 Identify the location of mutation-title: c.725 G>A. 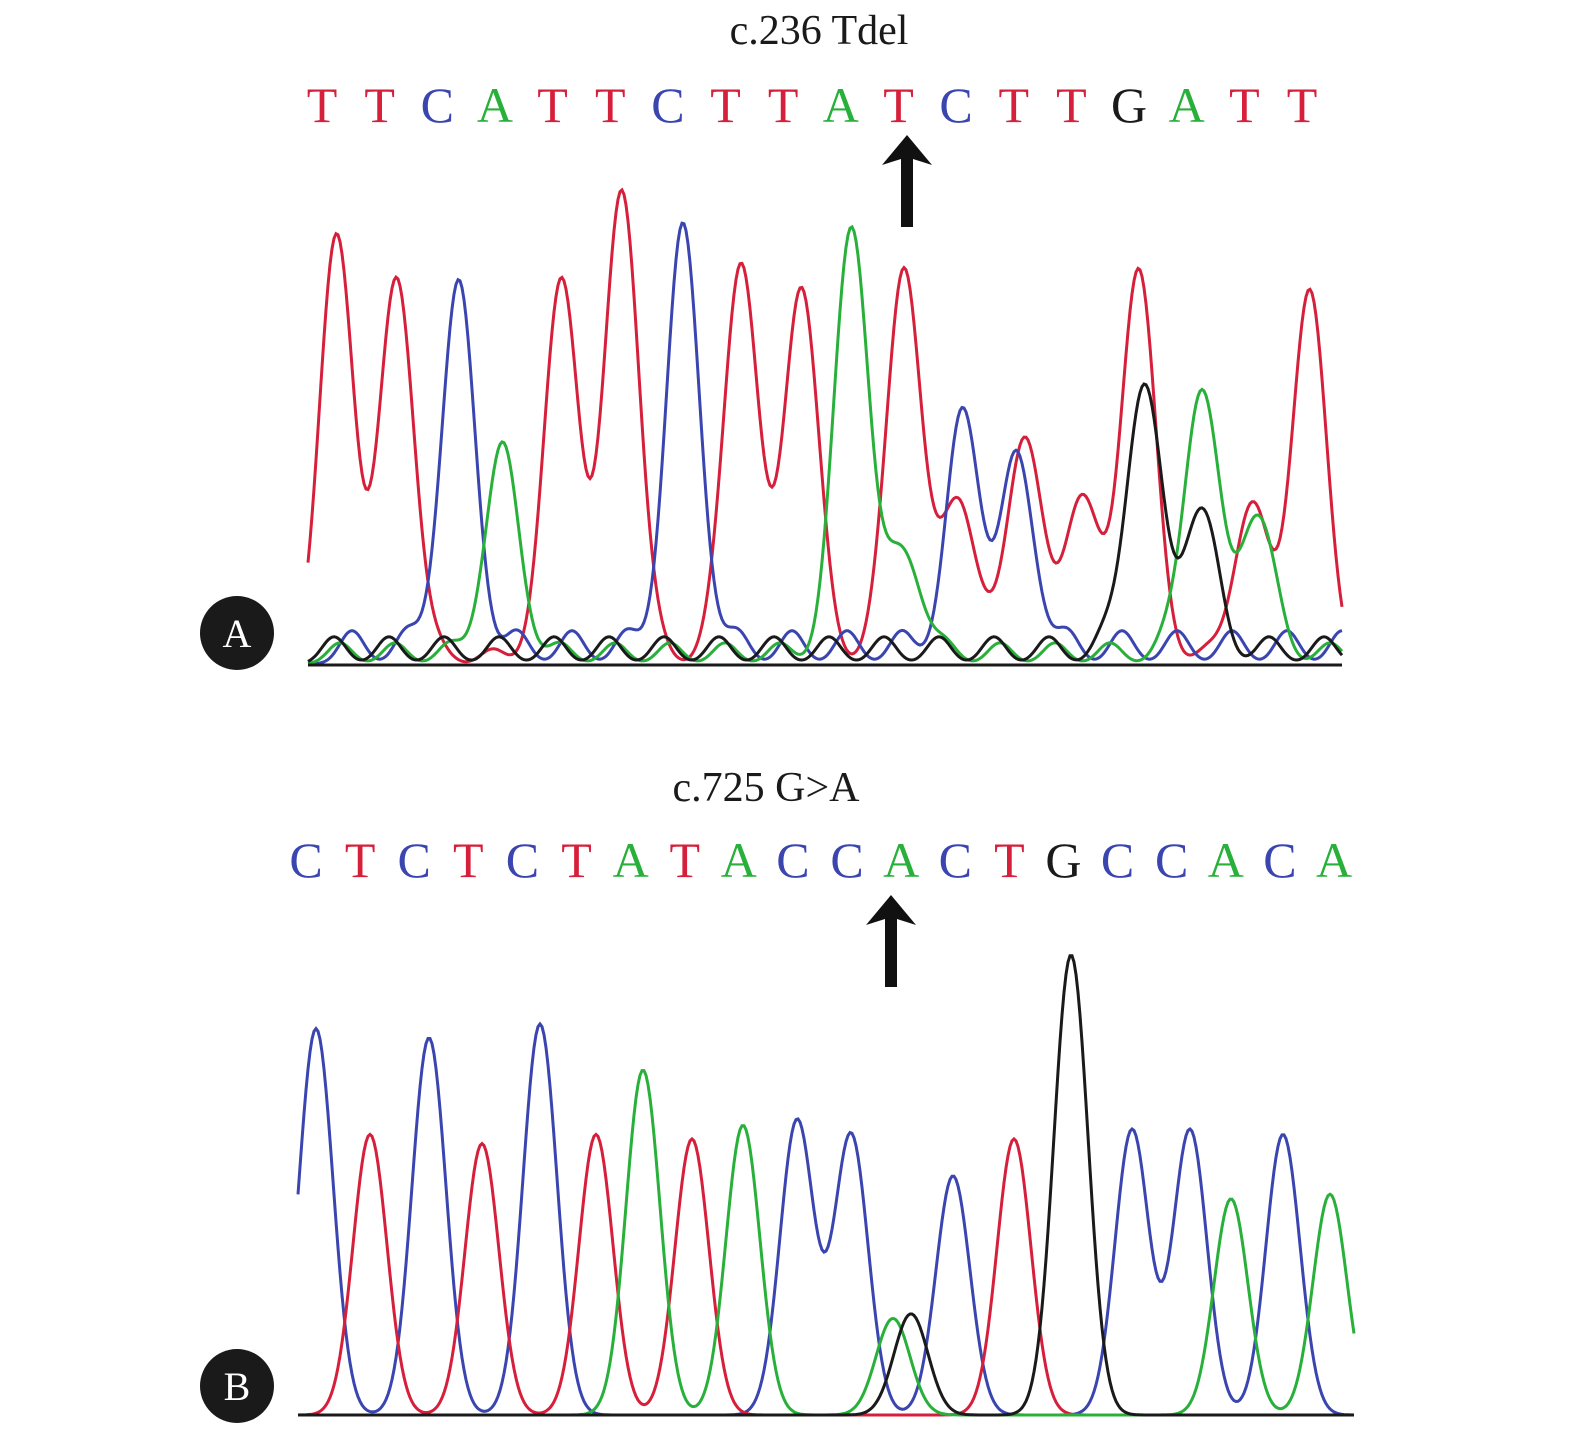
(766, 788).